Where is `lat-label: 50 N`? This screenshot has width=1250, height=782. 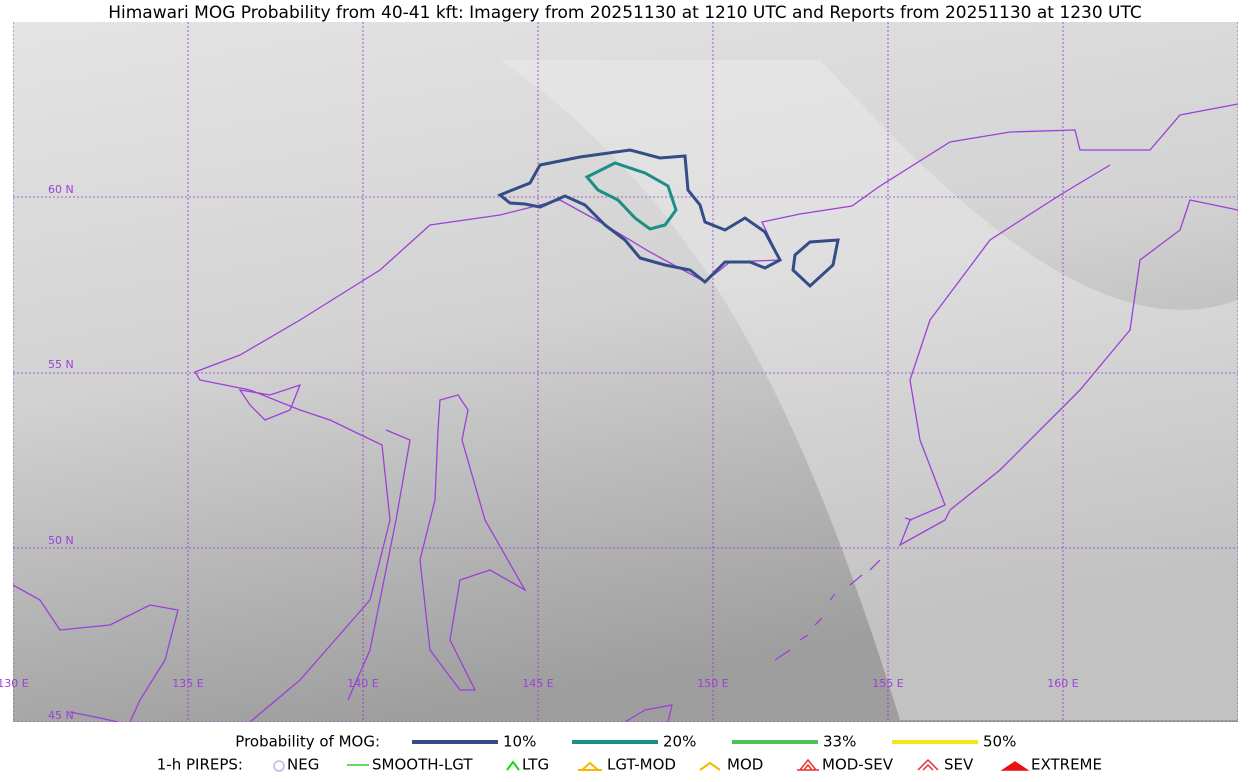
lat-label: 50 N is located at coordinates (61, 540).